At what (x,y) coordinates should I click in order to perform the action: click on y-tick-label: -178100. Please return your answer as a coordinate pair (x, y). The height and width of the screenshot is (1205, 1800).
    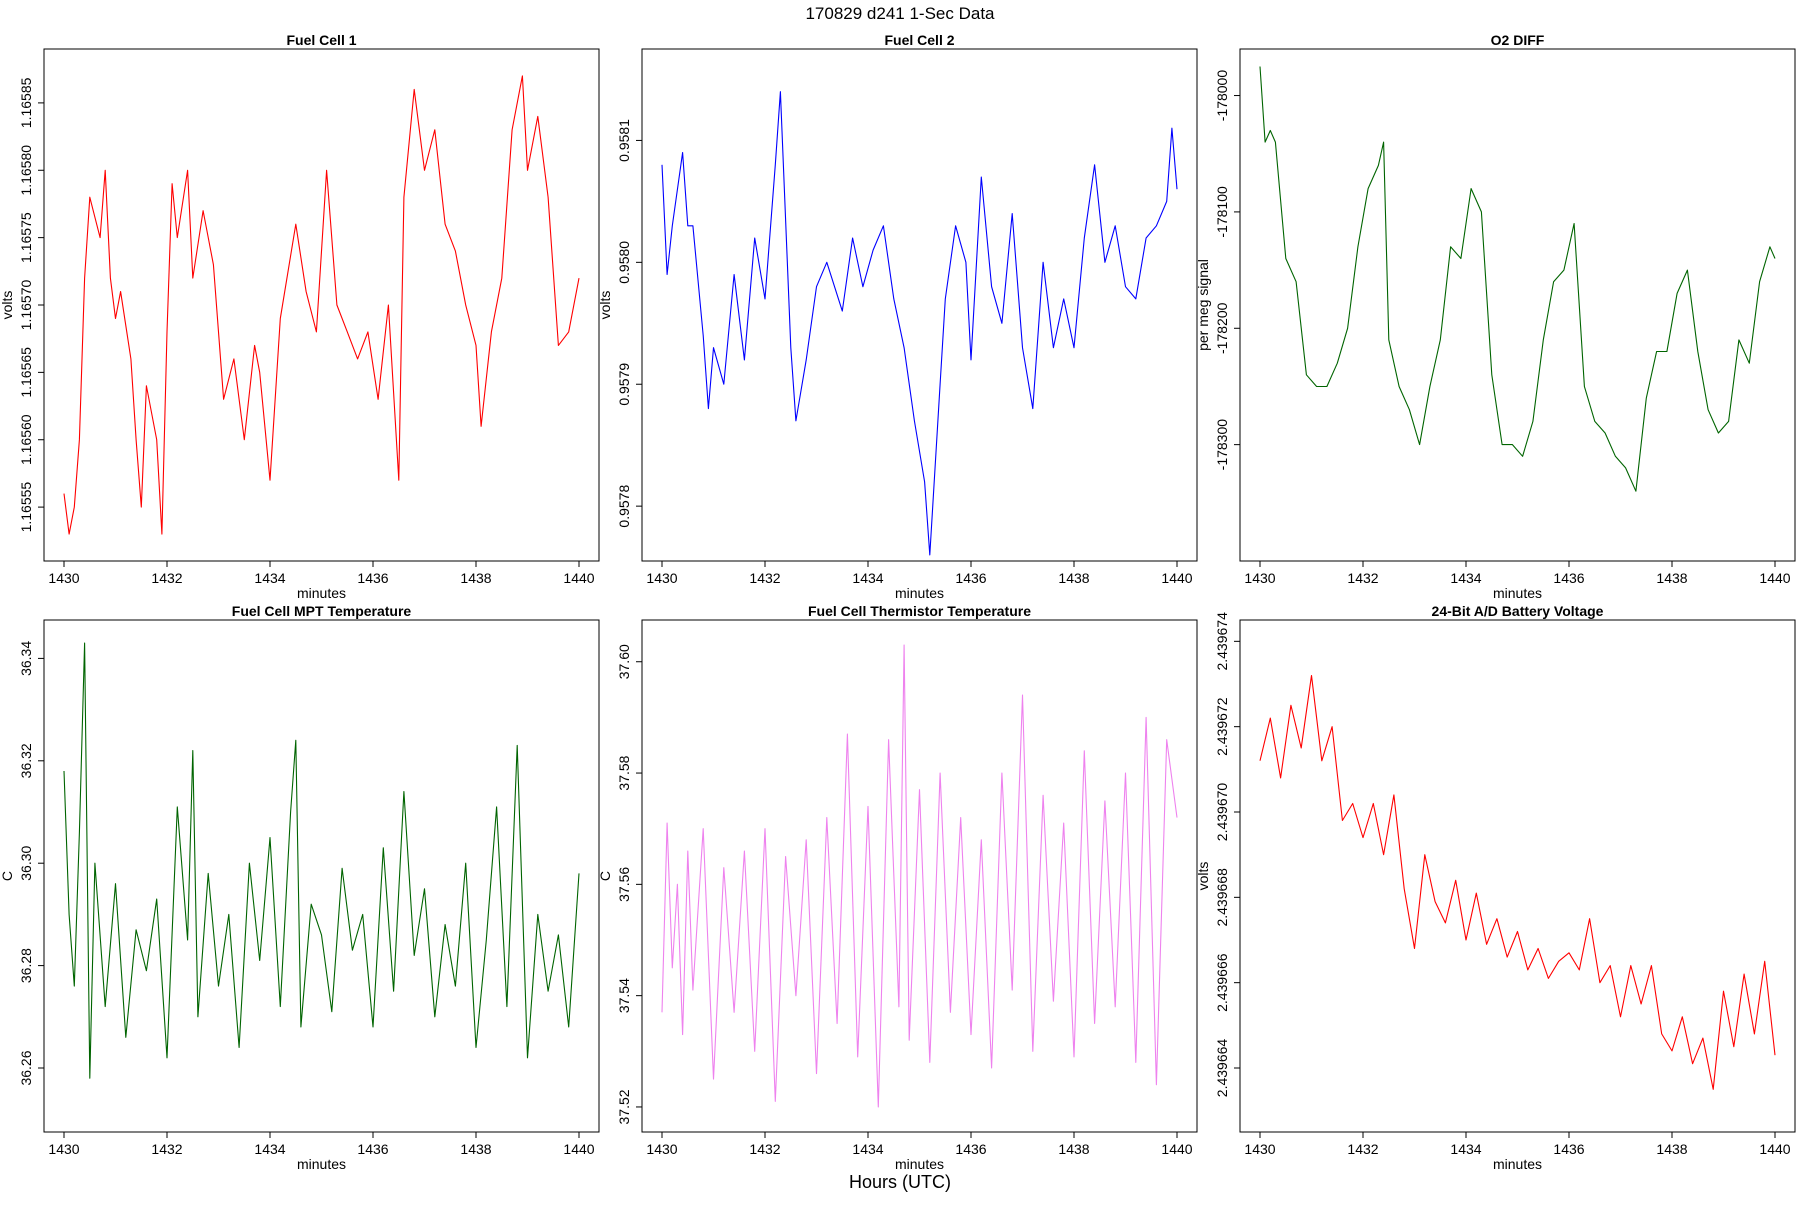
    Looking at the image, I should click on (1222, 212).